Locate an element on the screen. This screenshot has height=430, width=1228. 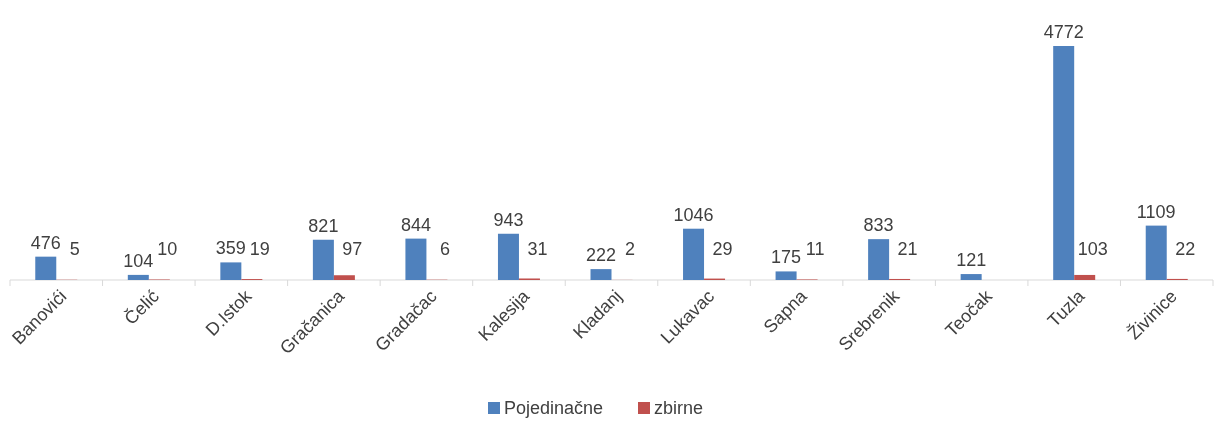
data-label: 222 is located at coordinates (601, 255).